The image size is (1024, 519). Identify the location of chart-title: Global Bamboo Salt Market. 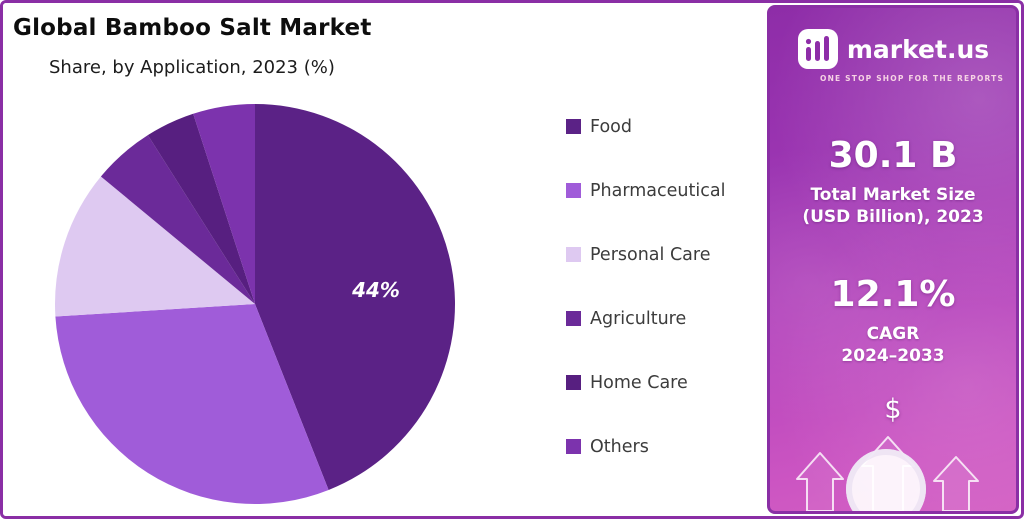
(192, 28).